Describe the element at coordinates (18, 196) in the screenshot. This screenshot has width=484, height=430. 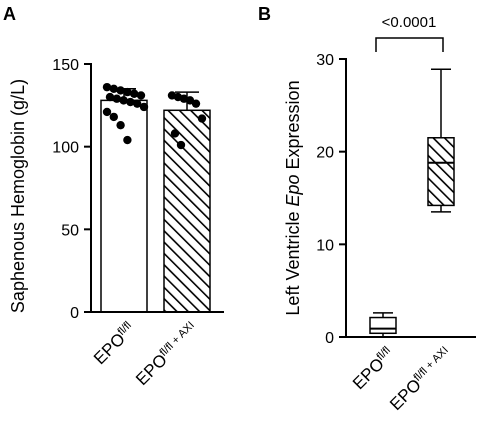
I see `panel-a-y-axis-title: Saphenous Hemoglobin (g/L)` at that location.